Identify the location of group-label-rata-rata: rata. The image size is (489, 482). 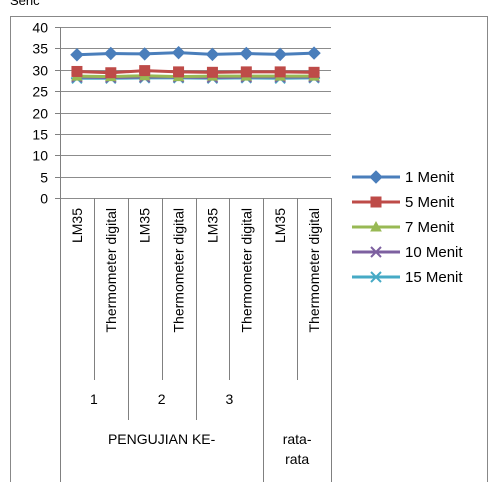
(297, 459).